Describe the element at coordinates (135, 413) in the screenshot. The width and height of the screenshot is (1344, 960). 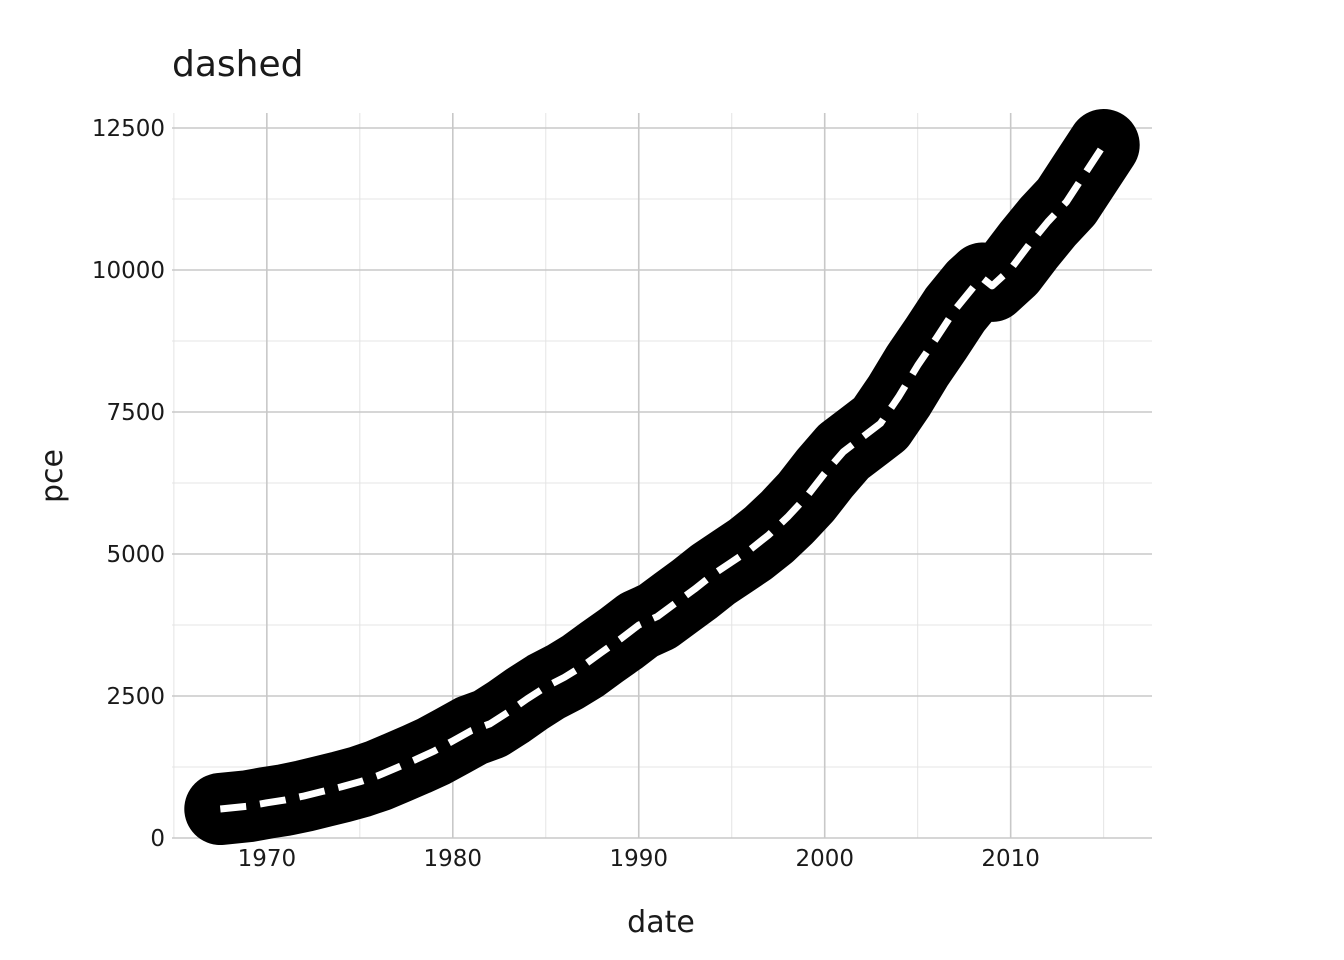
I see `y-tick-label: 7500` at that location.